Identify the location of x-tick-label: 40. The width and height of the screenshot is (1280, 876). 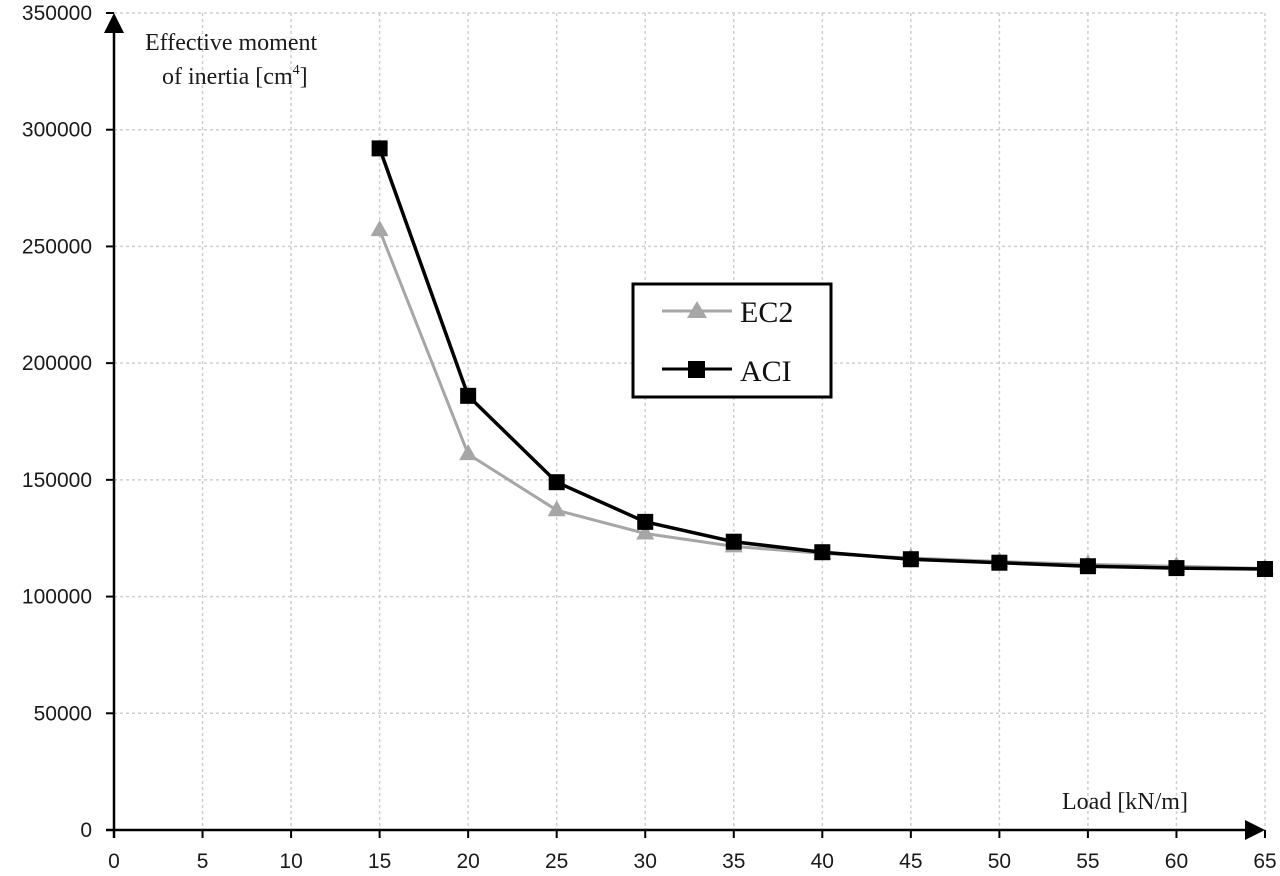
(822, 861).